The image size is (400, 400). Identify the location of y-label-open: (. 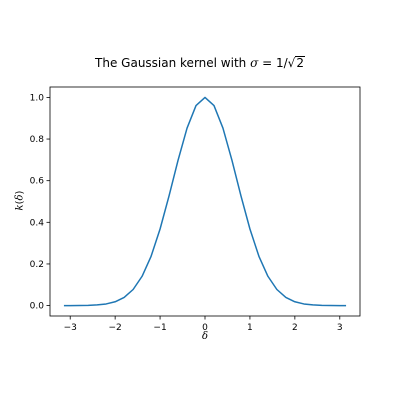
(20, 202).